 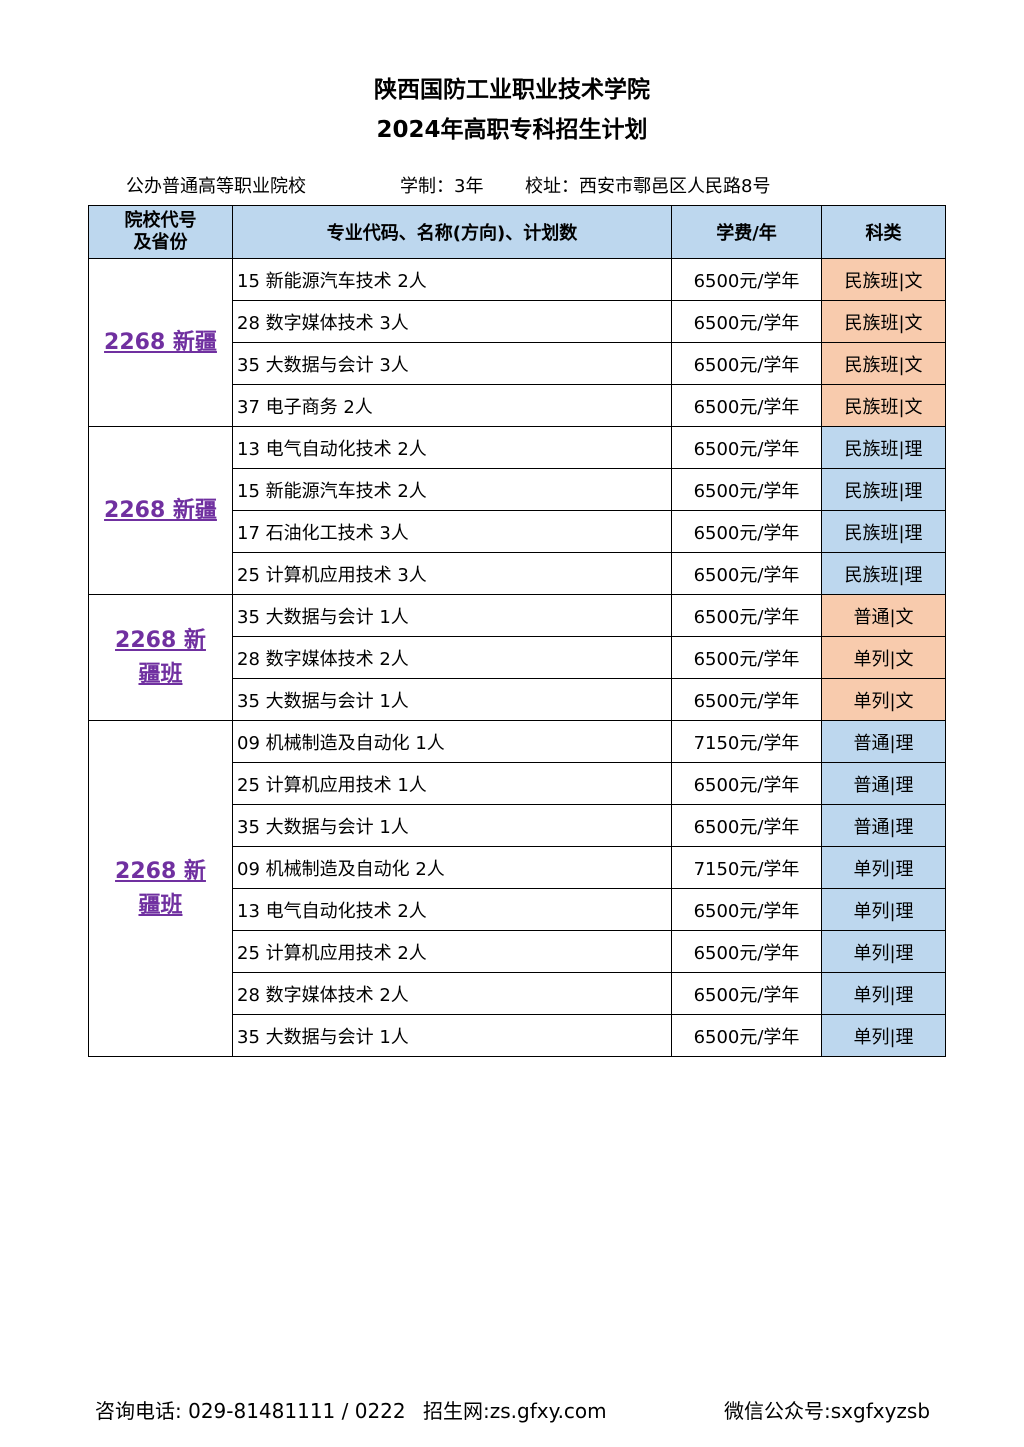 I want to click on table-row: 28 数字媒体技术 2人 6500元/学年 单列|文, so click(x=517, y=657).